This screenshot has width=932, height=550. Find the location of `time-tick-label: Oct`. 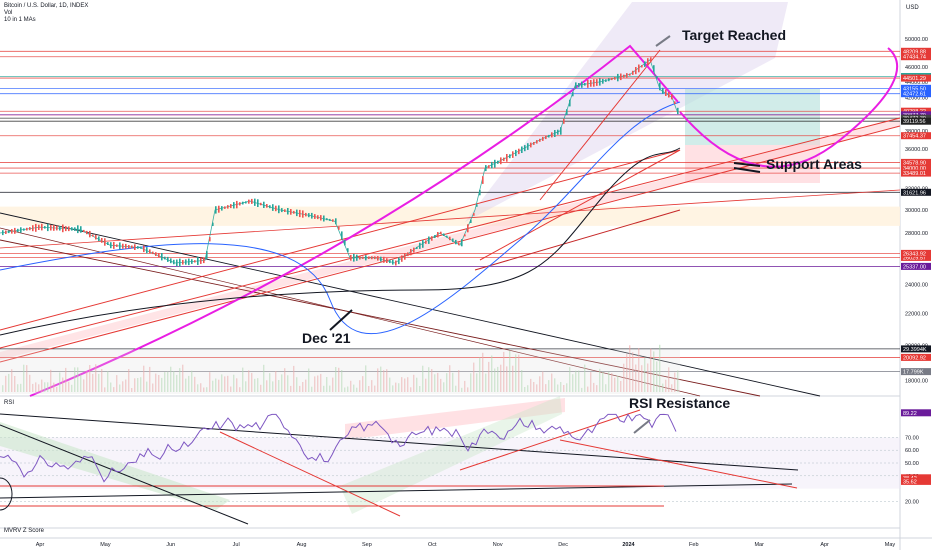

time-tick-label: Oct is located at coordinates (432, 545).